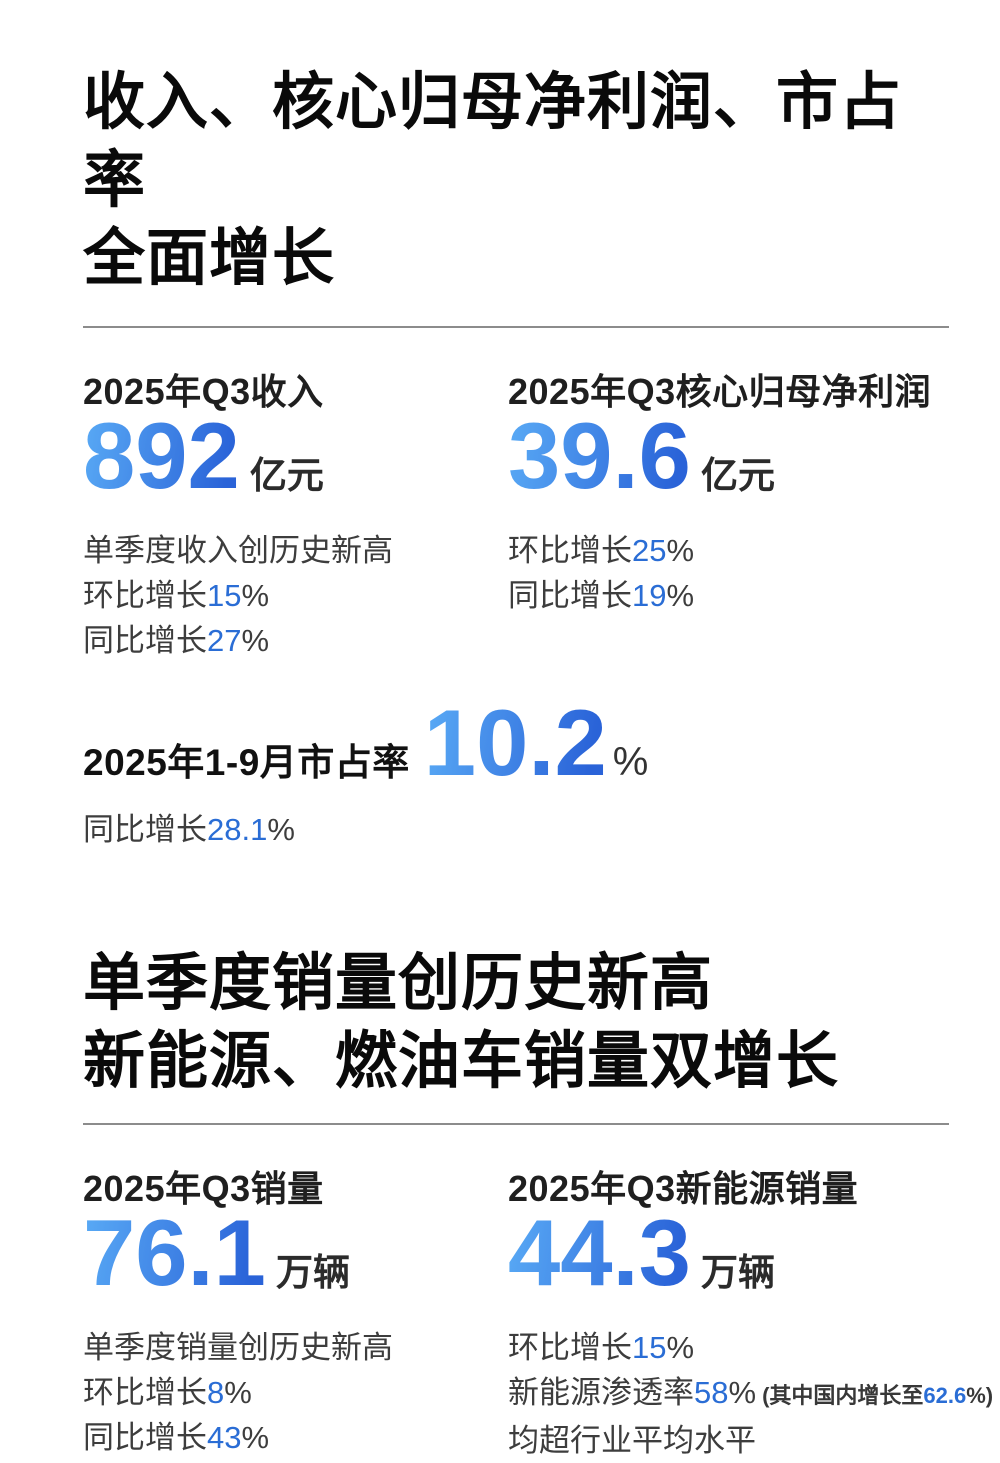  I want to click on total-sales-yoy-metric: 同比增长43%, so click(295, 1437).